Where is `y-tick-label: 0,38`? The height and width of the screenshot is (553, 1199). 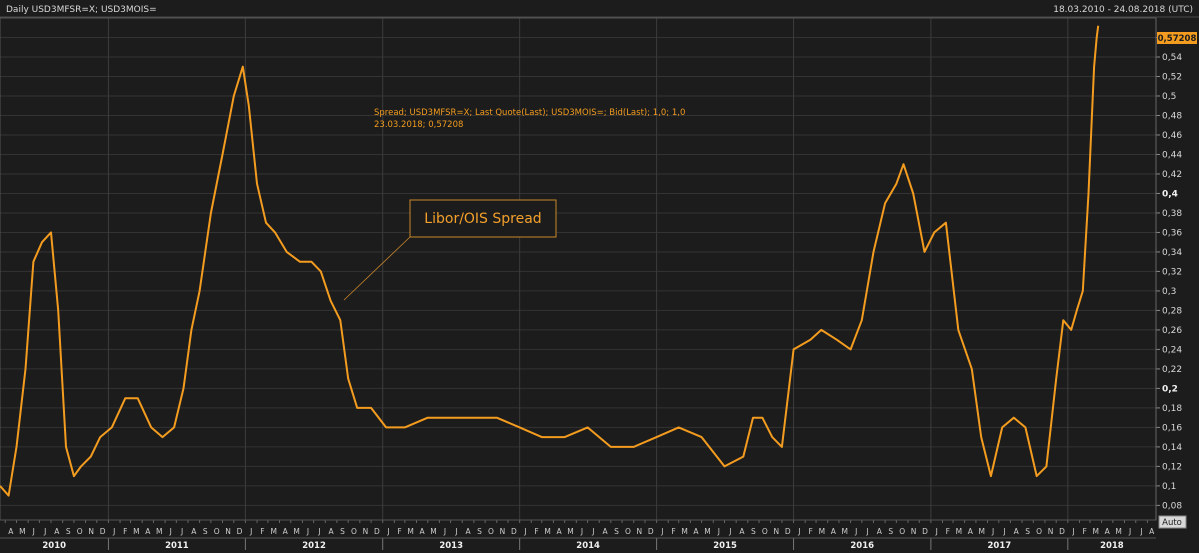 y-tick-label: 0,38 is located at coordinates (1172, 214).